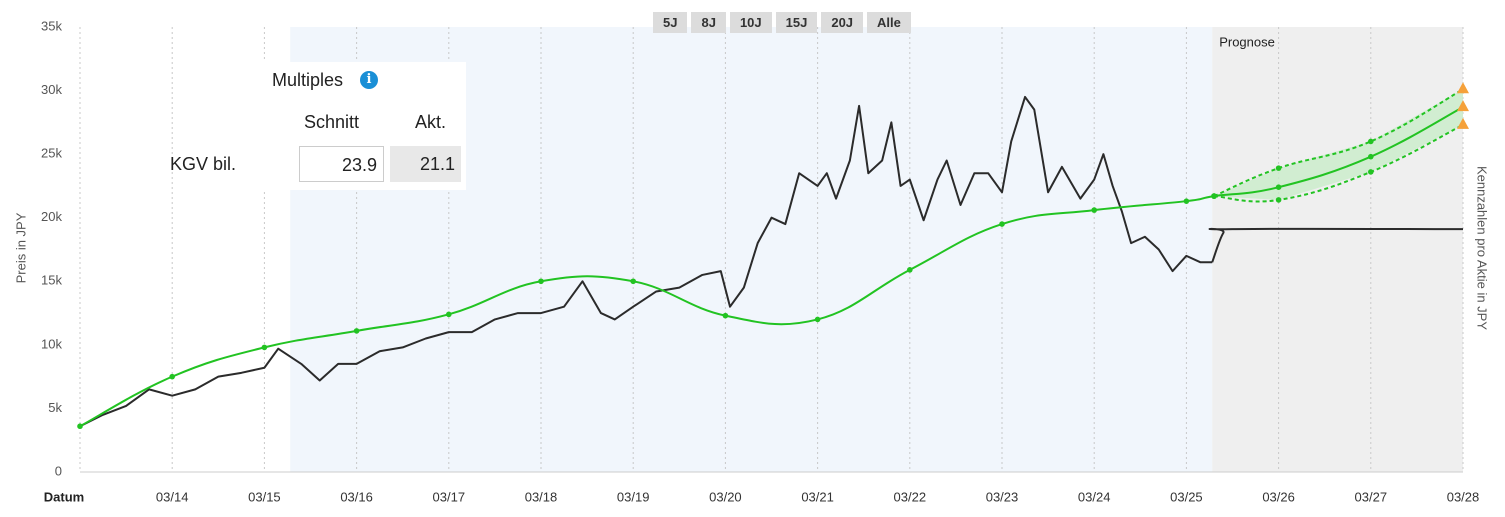 The image size is (1505, 517). What do you see at coordinates (425, 164) in the screenshot?
I see `value-cell: 21.1` at bounding box center [425, 164].